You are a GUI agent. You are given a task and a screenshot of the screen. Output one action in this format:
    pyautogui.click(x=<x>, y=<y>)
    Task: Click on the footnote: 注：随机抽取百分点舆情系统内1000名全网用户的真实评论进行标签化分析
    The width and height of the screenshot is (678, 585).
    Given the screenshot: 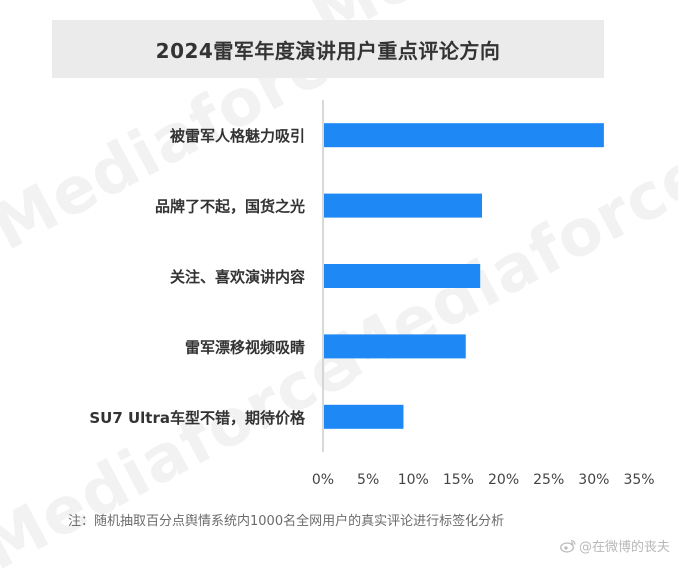 What is the action you would take?
    pyautogui.click(x=286, y=521)
    